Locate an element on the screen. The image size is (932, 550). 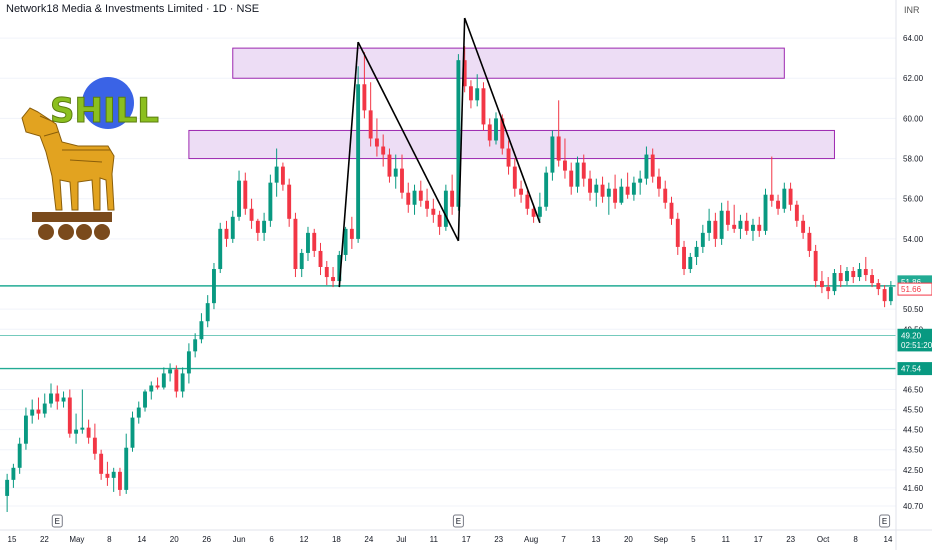
trojan-horse-icon is located at coordinates (68, 174).